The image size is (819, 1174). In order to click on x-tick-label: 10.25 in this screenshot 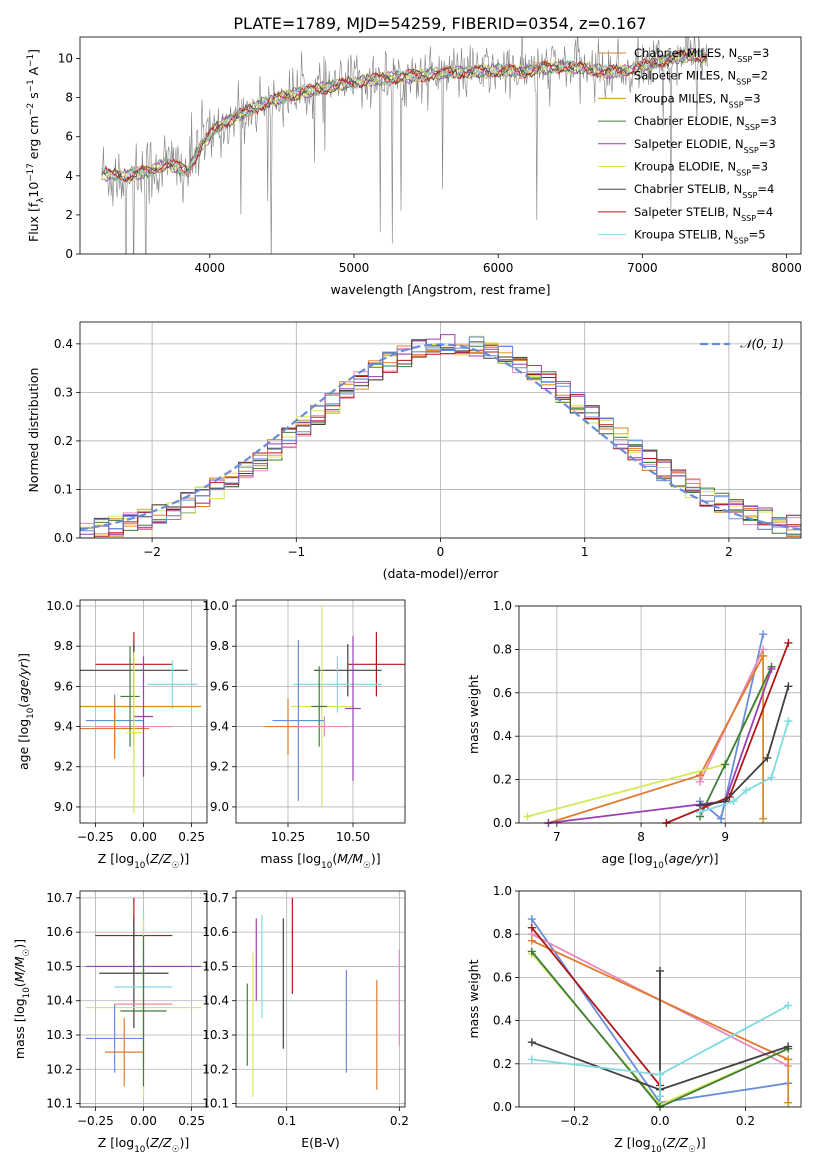, I will do `click(288, 837)`.